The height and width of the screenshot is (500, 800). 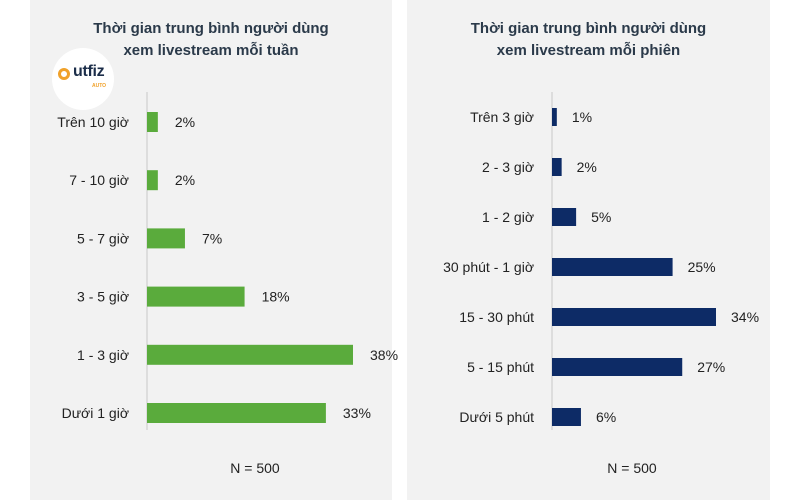 I want to click on category-label: 7 - 10 giờ, so click(x=99, y=180).